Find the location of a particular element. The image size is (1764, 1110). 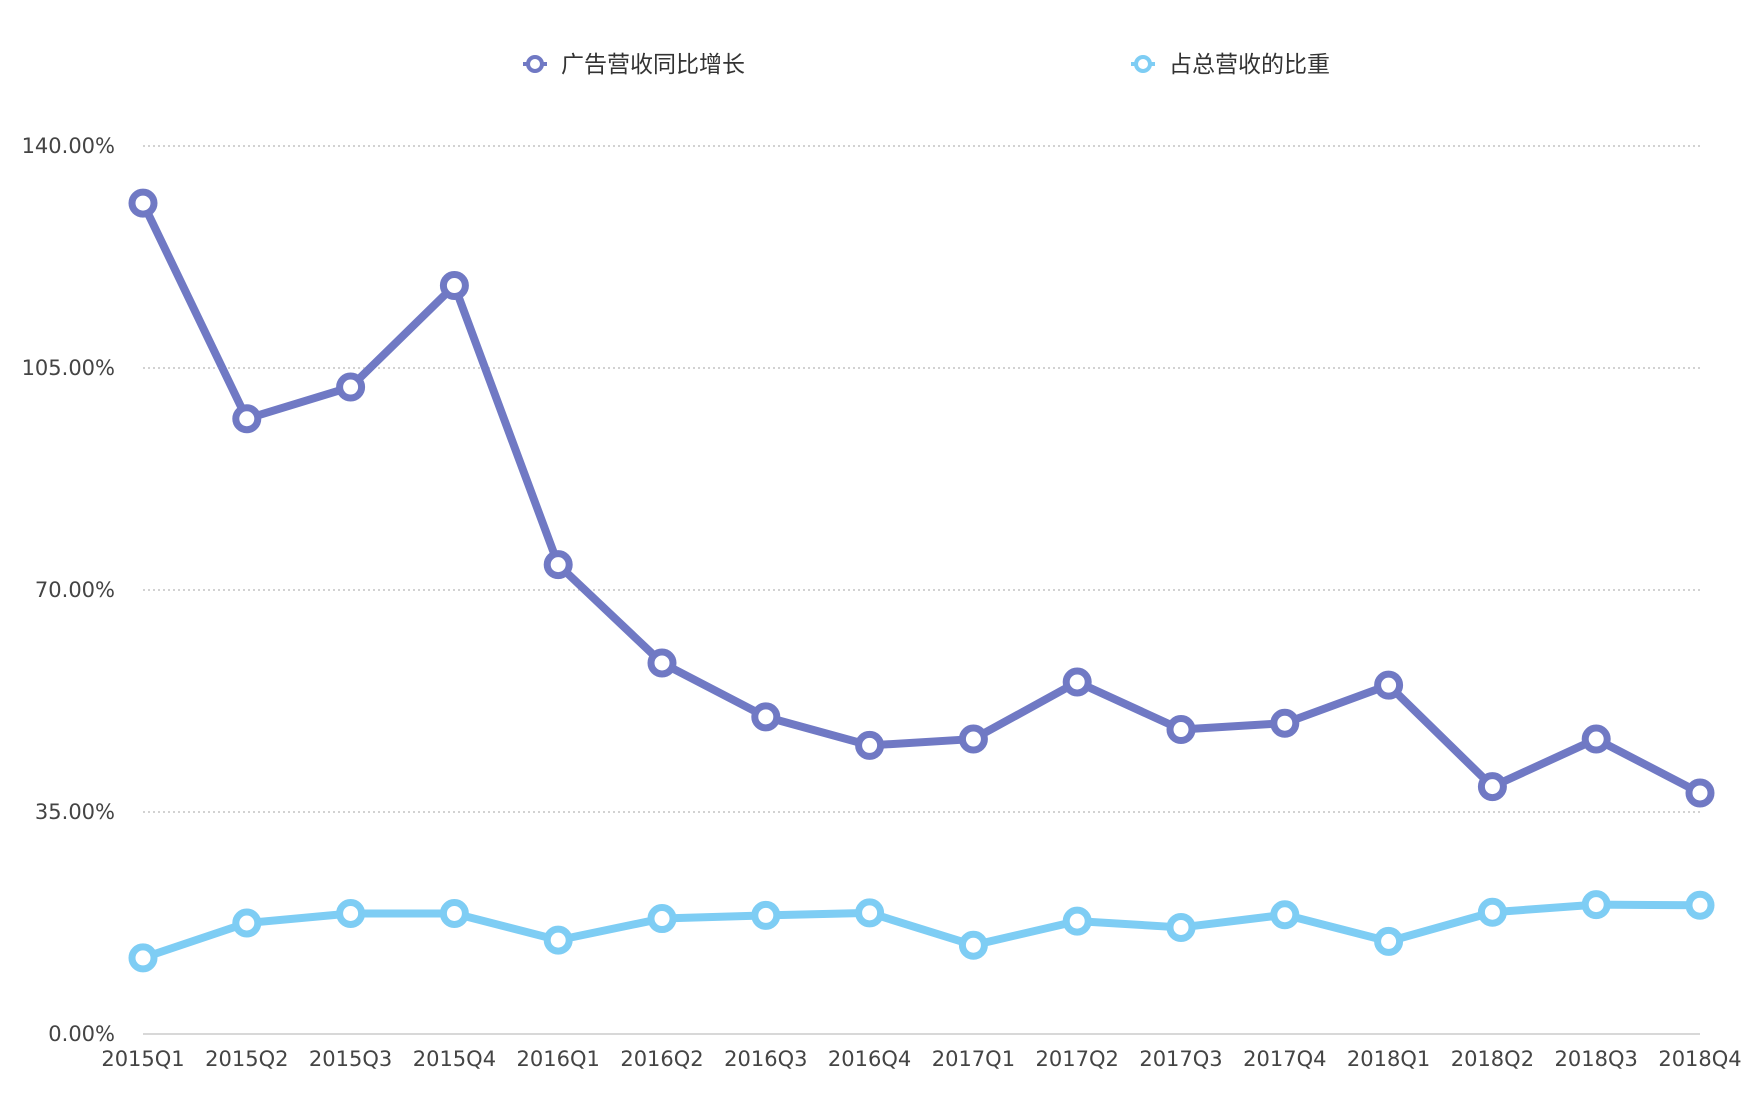

x-tick-label: 2017Q4 is located at coordinates (1284, 1059).